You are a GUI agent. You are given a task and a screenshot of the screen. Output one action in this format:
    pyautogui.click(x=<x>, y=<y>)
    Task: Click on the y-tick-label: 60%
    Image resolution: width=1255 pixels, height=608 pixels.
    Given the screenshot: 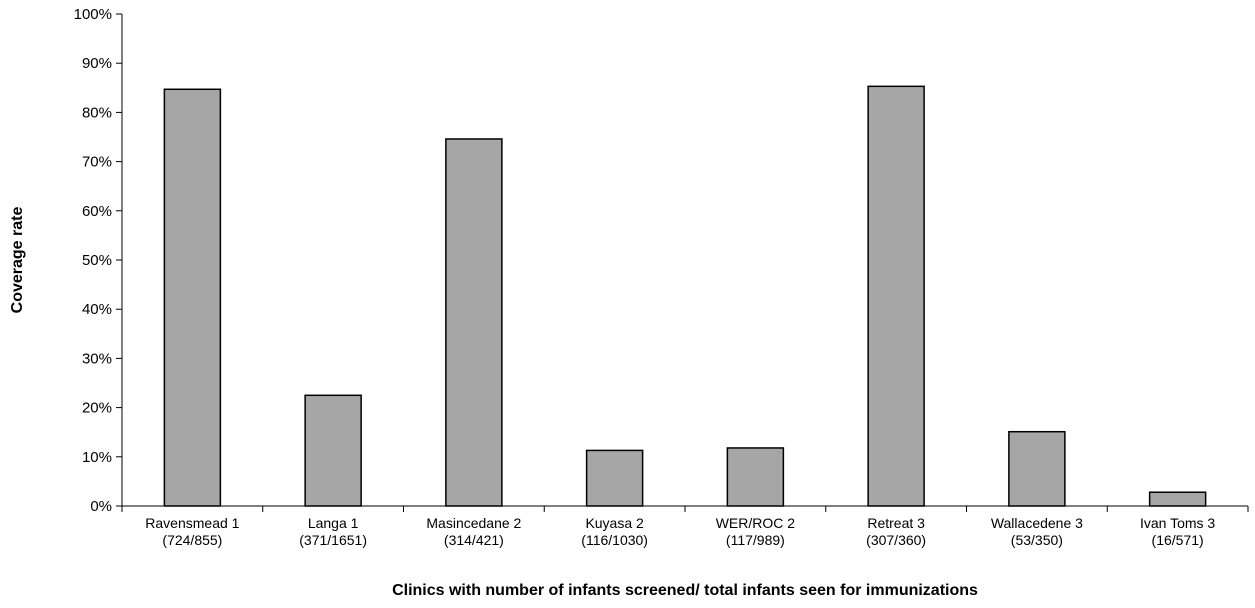 What is the action you would take?
    pyautogui.click(x=97, y=211)
    